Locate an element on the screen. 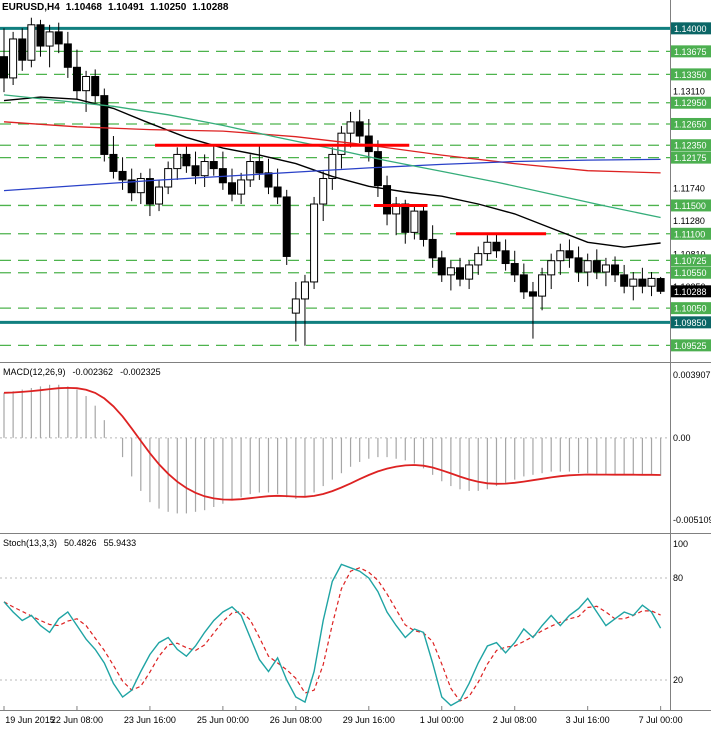  price-level-label: 1.12950 is located at coordinates (690, 103).